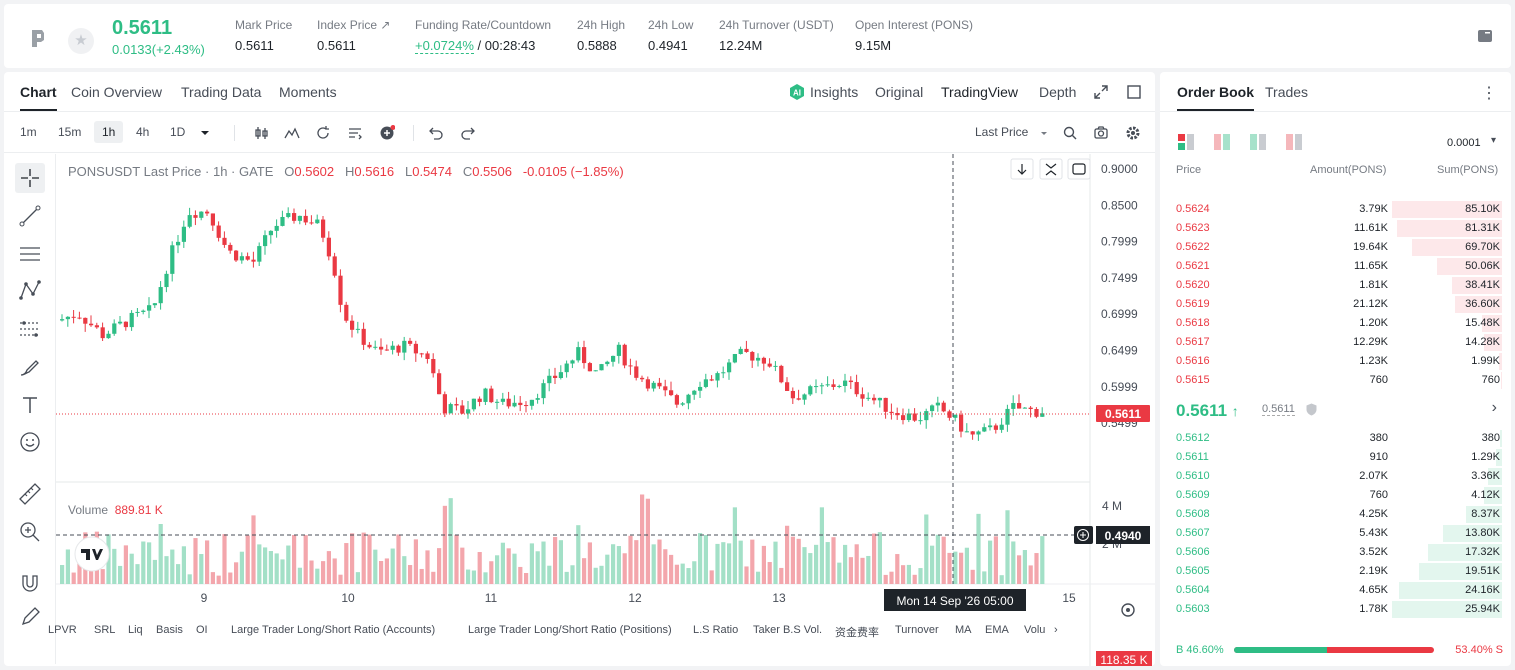 The width and height of the screenshot is (1515, 670). Describe the element at coordinates (1216, 97) in the screenshot. I see `tab-order-book: Order Book` at that location.